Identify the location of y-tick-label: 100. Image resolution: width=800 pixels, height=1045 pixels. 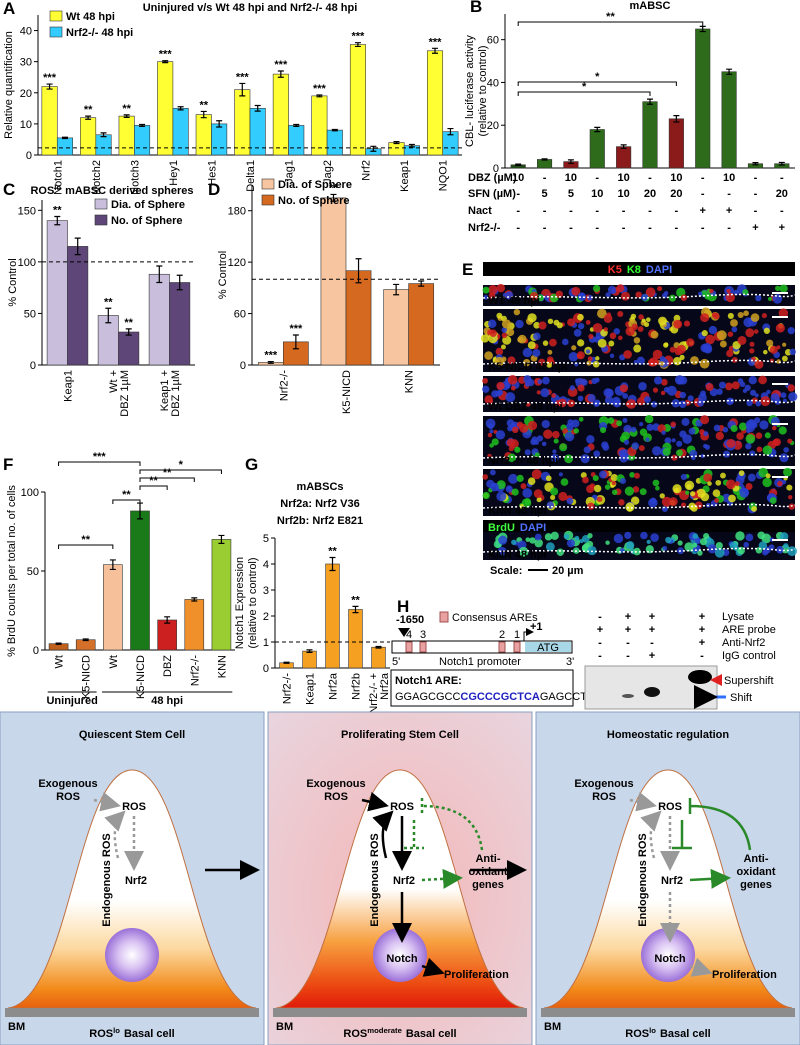
(30, 493).